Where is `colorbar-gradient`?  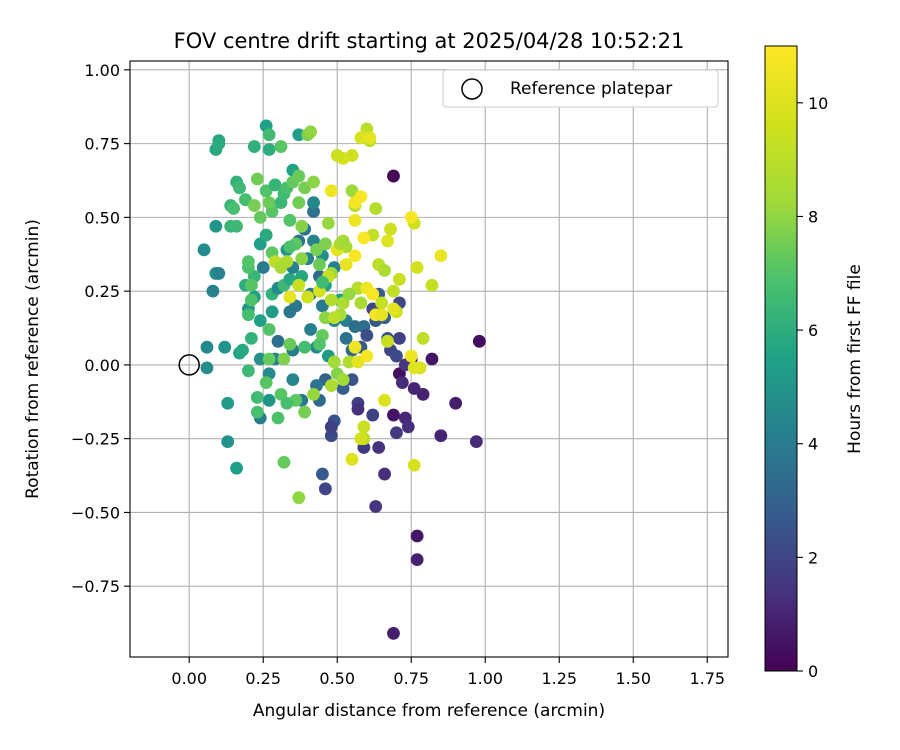 colorbar-gradient is located at coordinates (781, 358).